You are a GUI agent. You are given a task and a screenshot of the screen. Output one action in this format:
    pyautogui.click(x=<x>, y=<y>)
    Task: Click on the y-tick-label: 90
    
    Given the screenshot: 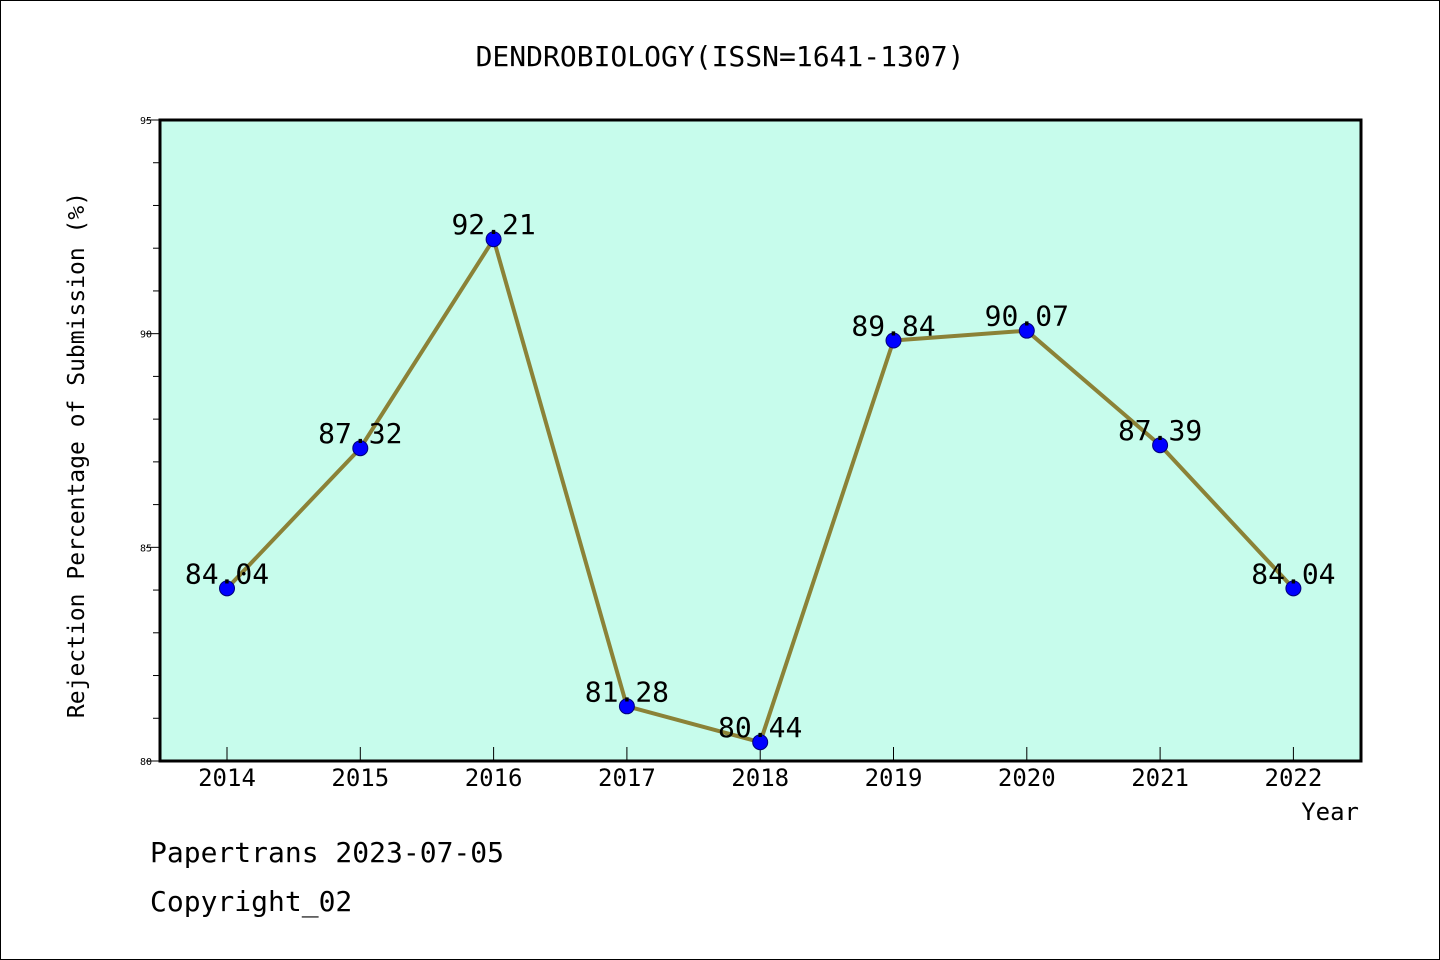 What is the action you would take?
    pyautogui.click(x=146, y=335)
    